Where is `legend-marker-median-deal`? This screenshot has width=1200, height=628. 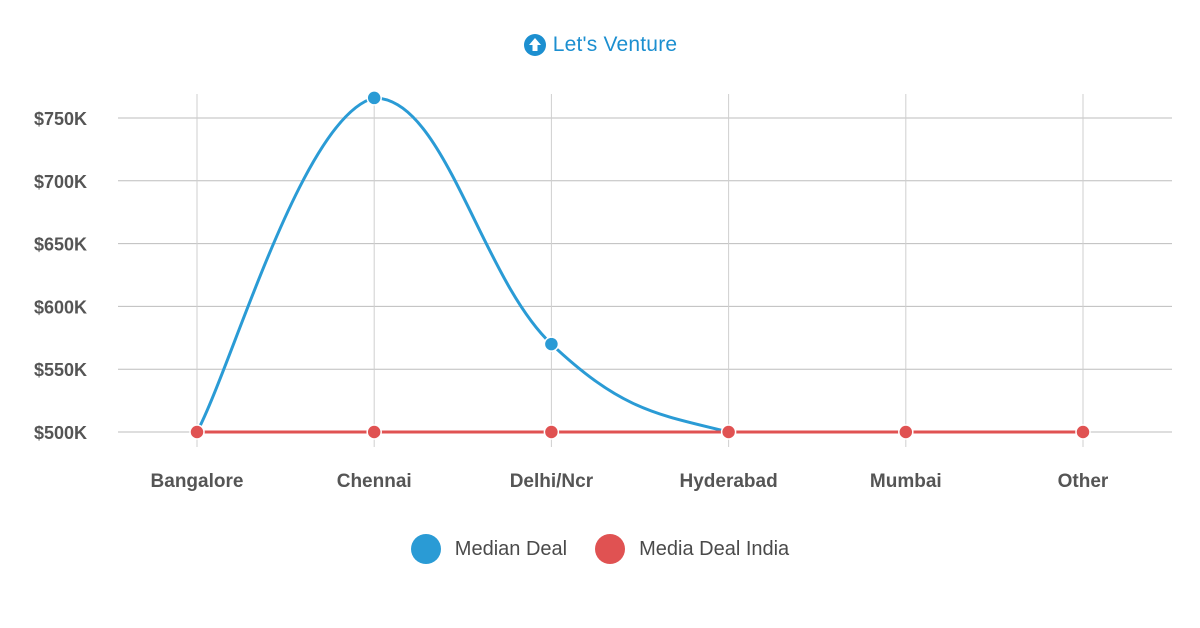
legend-marker-median-deal is located at coordinates (425, 549).